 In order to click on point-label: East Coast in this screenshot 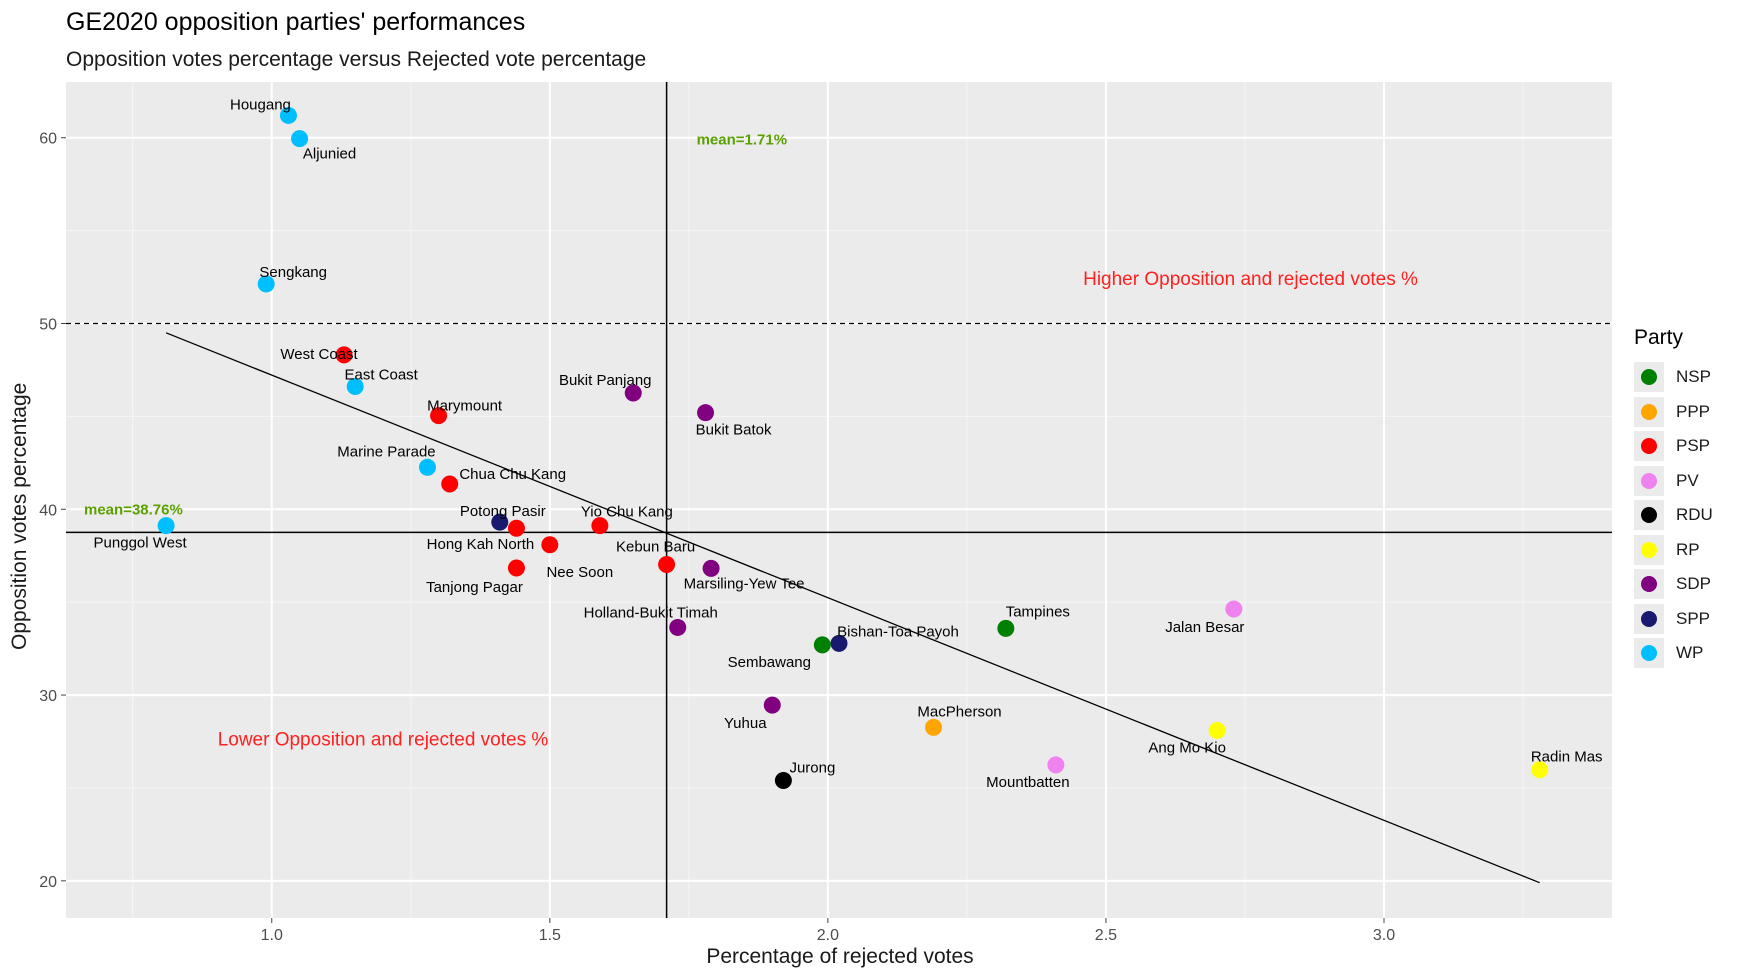, I will do `click(381, 374)`.